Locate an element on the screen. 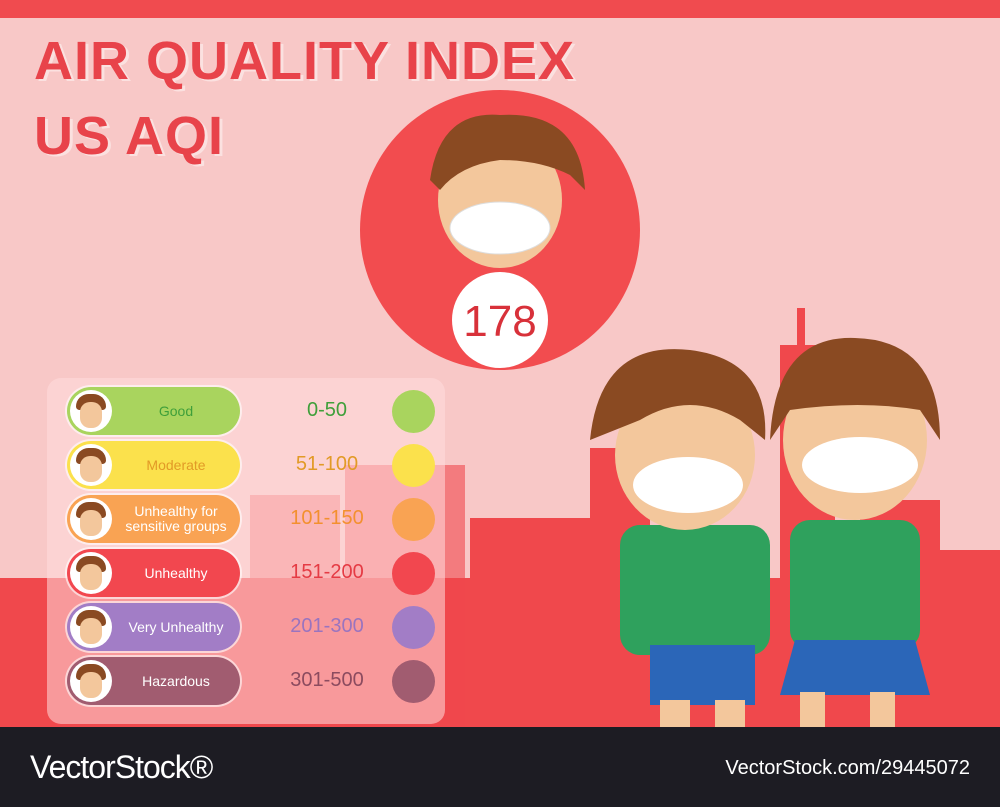 The height and width of the screenshot is (807, 1000). level-pill: Hazardous is located at coordinates (153, 681).